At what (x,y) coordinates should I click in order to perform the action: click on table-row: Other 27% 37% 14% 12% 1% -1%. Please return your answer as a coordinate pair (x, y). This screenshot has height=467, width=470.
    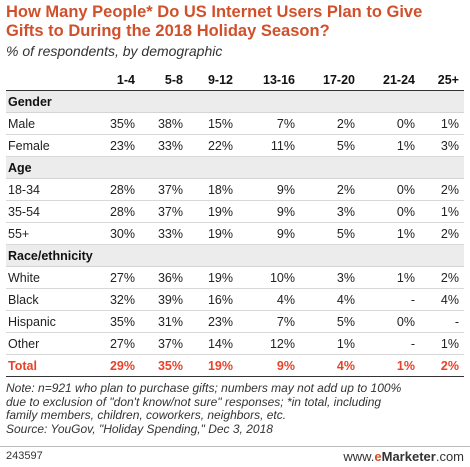
    Looking at the image, I should click on (235, 343).